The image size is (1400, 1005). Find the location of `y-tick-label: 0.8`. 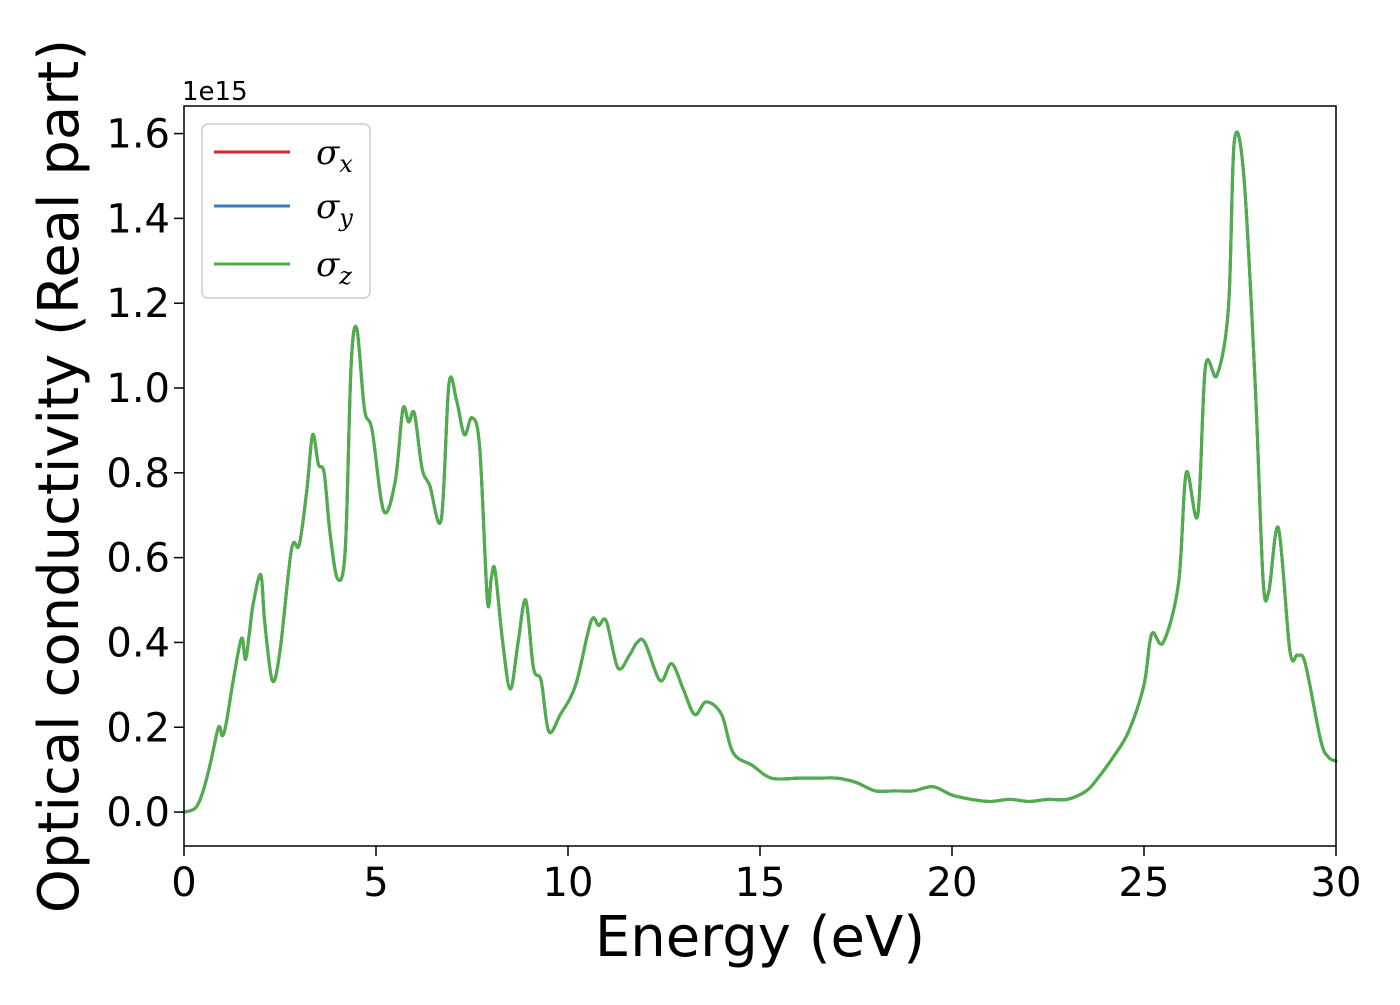

y-tick-label: 0.8 is located at coordinates (138, 474).